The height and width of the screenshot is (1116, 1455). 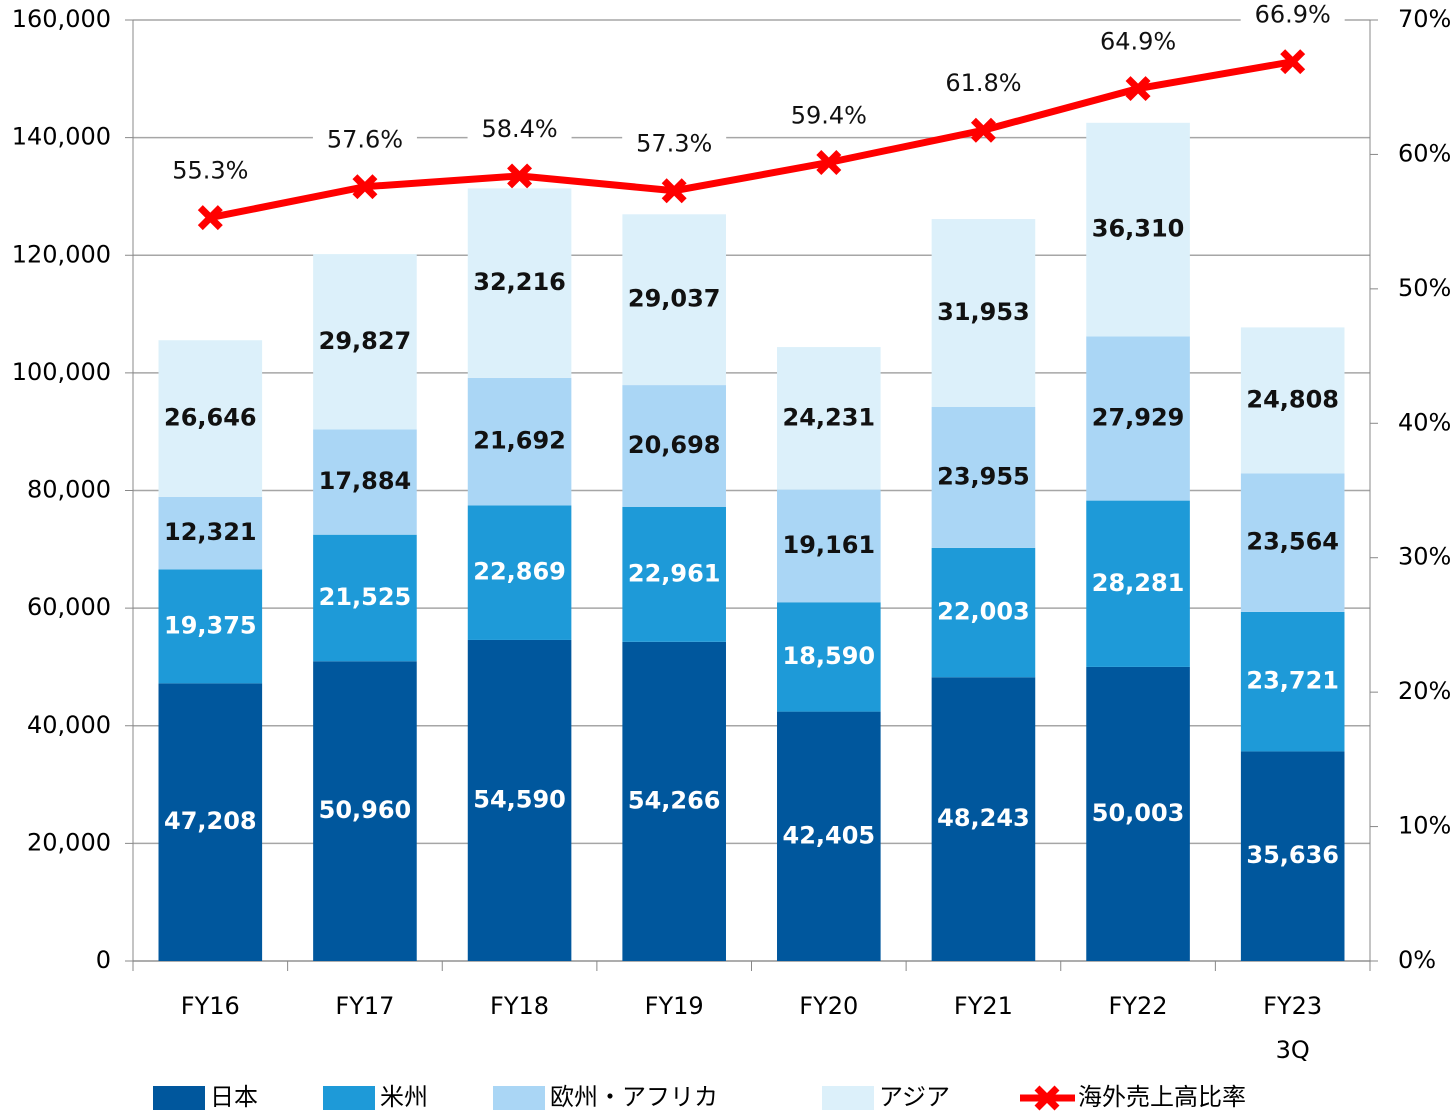 I want to click on data-label: 19,161, so click(x=829, y=545).